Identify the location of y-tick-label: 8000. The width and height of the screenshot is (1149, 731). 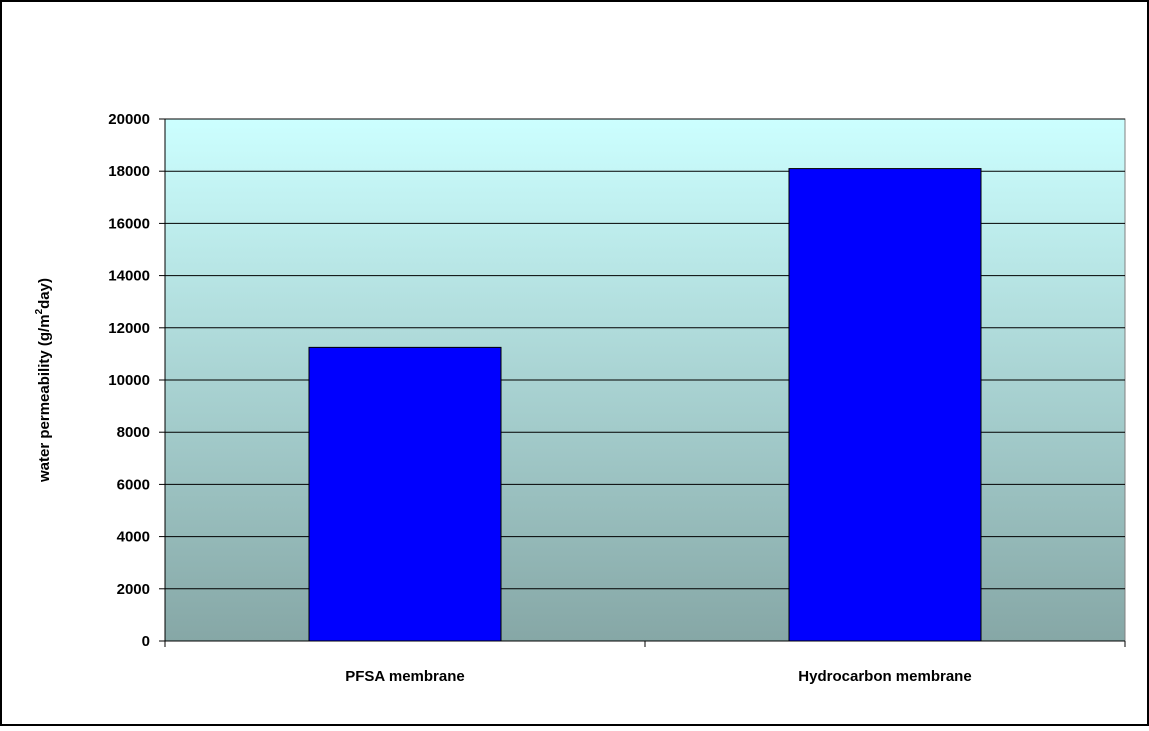
(133, 432).